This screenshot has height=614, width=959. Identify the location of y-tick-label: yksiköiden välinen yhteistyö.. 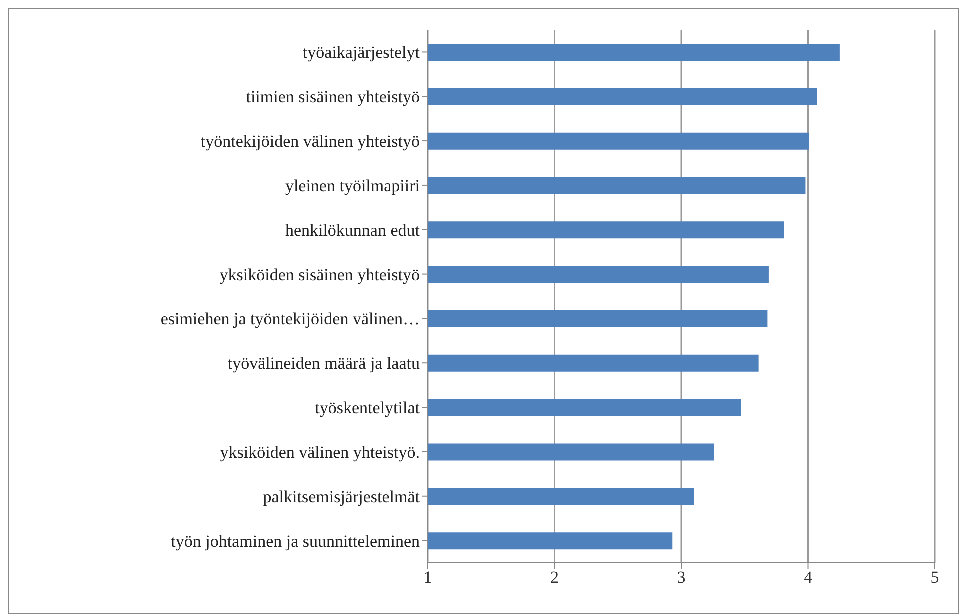
(320, 452).